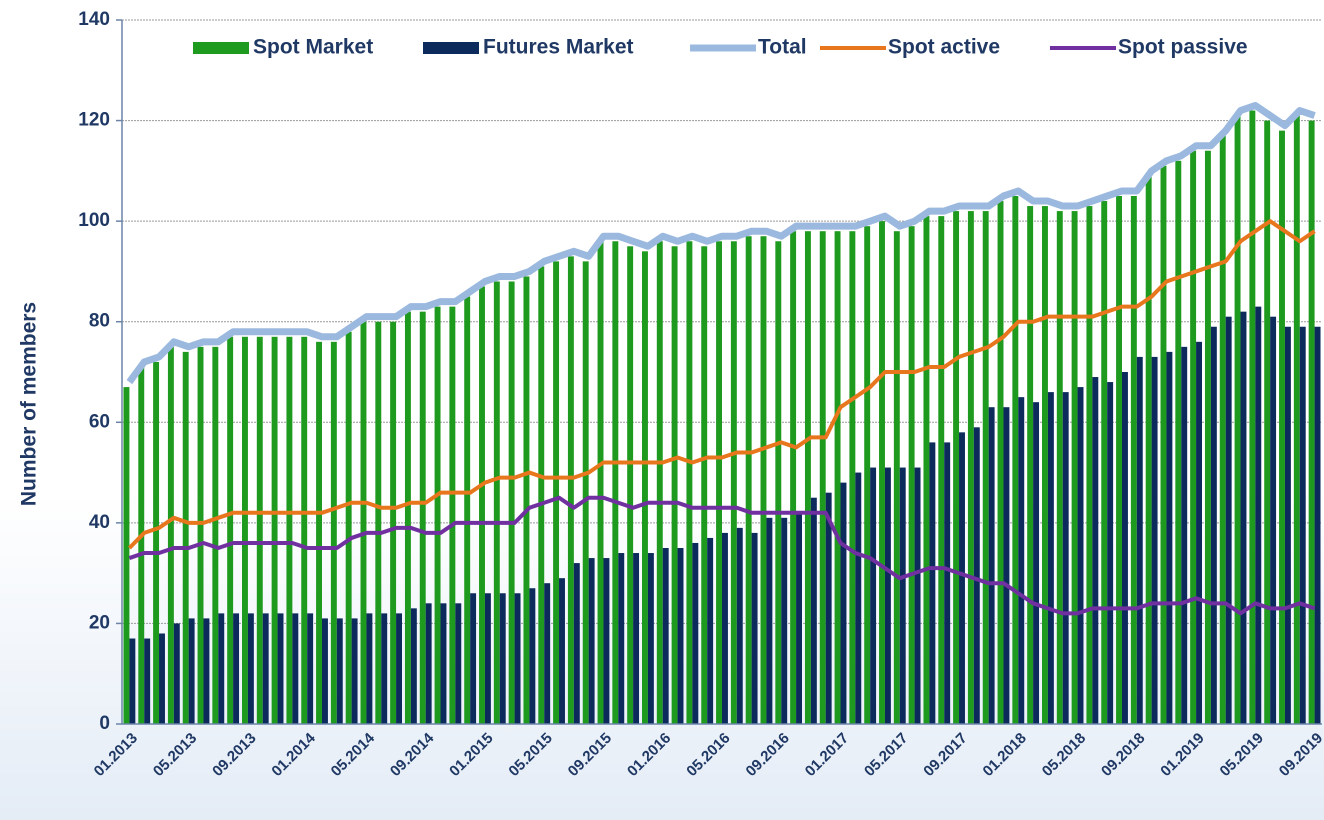 The height and width of the screenshot is (820, 1324). Describe the element at coordinates (104, 723) in the screenshot. I see `y-tick-label: 0` at that location.